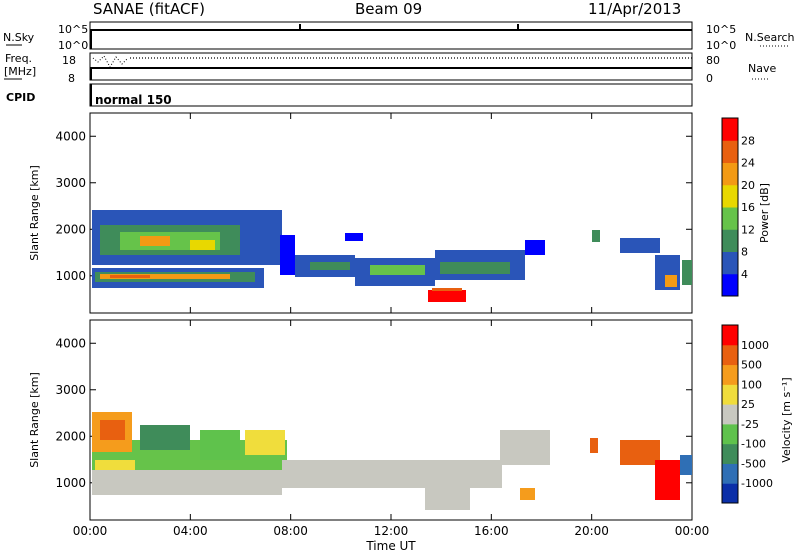 This screenshot has width=800, height=554. I want to click on freq-panel: Freq. [MHz] 18 8 80 0 Nave, so click(390, 68).